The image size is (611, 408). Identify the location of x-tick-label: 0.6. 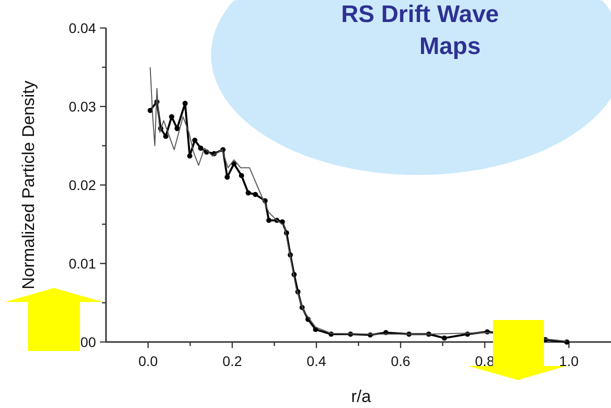
(400, 361).